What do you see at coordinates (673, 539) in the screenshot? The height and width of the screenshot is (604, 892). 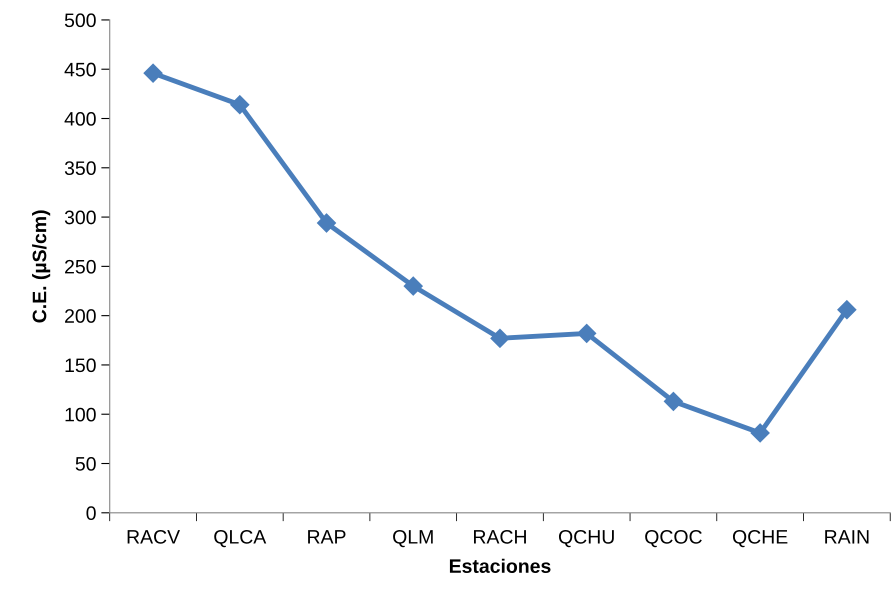 I see `x-tick-label: QCOC` at bounding box center [673, 539].